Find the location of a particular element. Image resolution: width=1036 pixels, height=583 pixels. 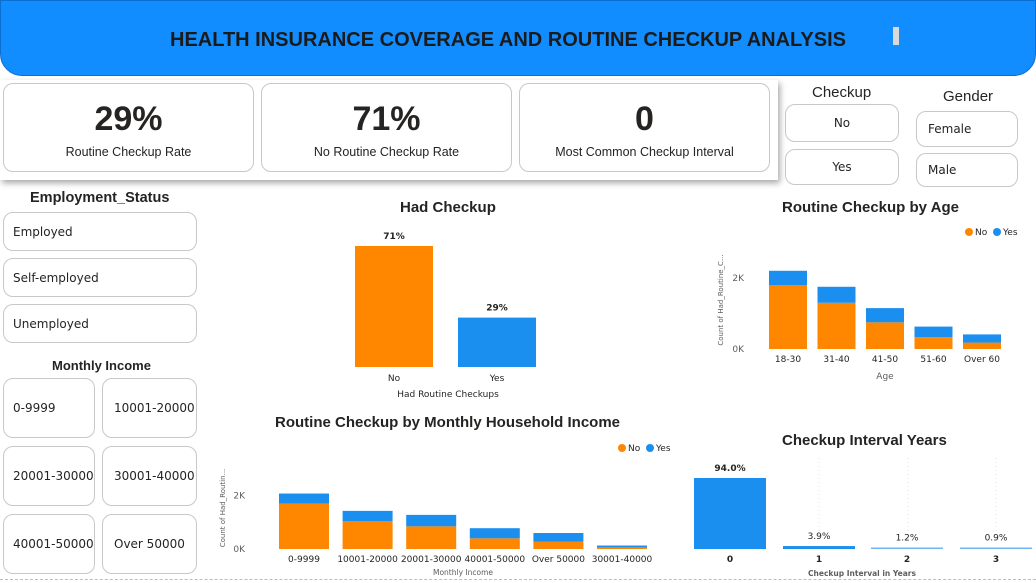

income-option-0-9999: 0-9999 is located at coordinates (49, 408).